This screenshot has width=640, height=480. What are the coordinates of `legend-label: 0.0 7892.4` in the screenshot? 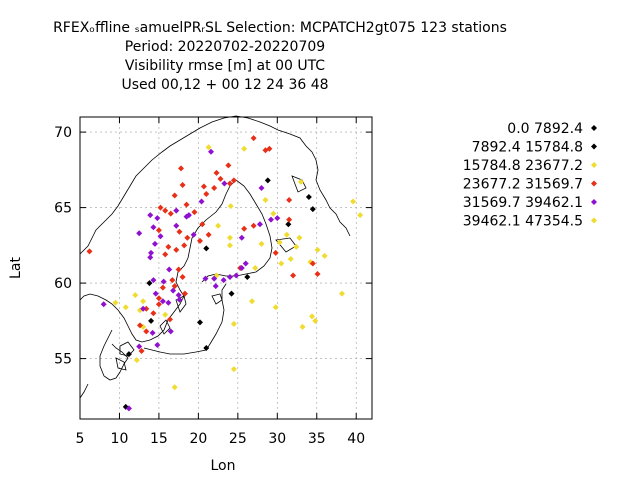 It's located at (545, 129).